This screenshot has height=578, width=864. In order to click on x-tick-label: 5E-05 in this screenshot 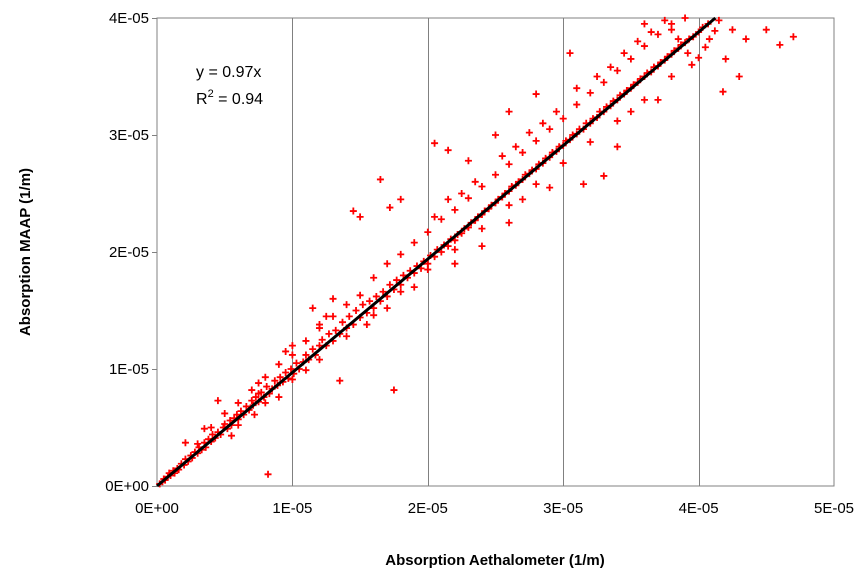, I will do `click(834, 508)`.